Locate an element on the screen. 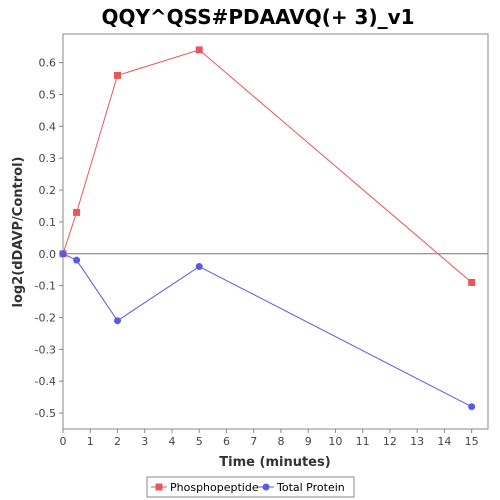 The width and height of the screenshot is (500, 500). x-tick-label: 2 is located at coordinates (117, 441).